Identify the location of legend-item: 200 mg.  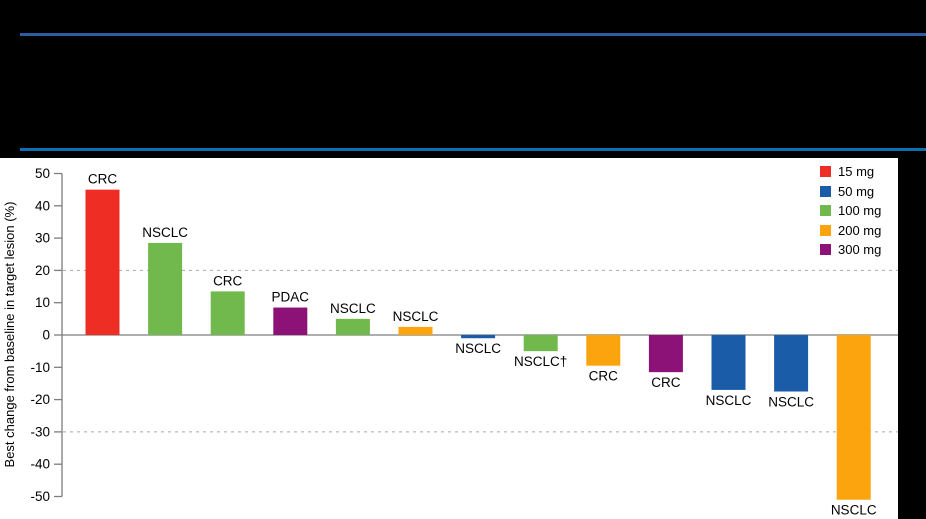
(850, 231).